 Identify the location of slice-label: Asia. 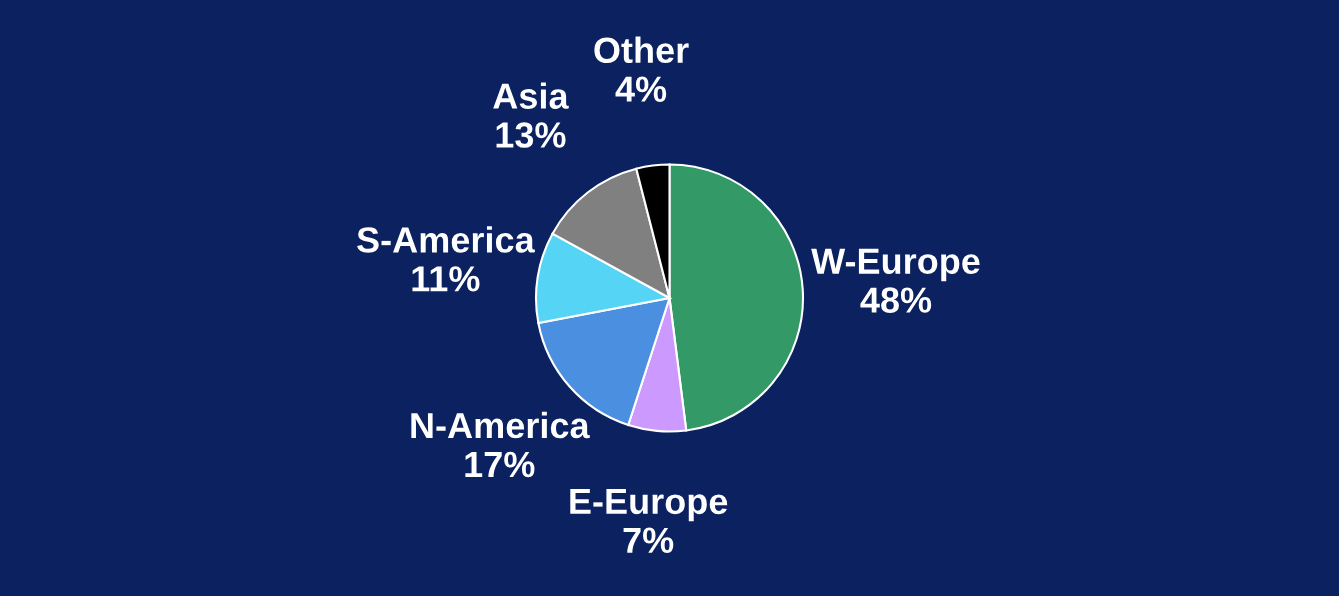
(531, 95).